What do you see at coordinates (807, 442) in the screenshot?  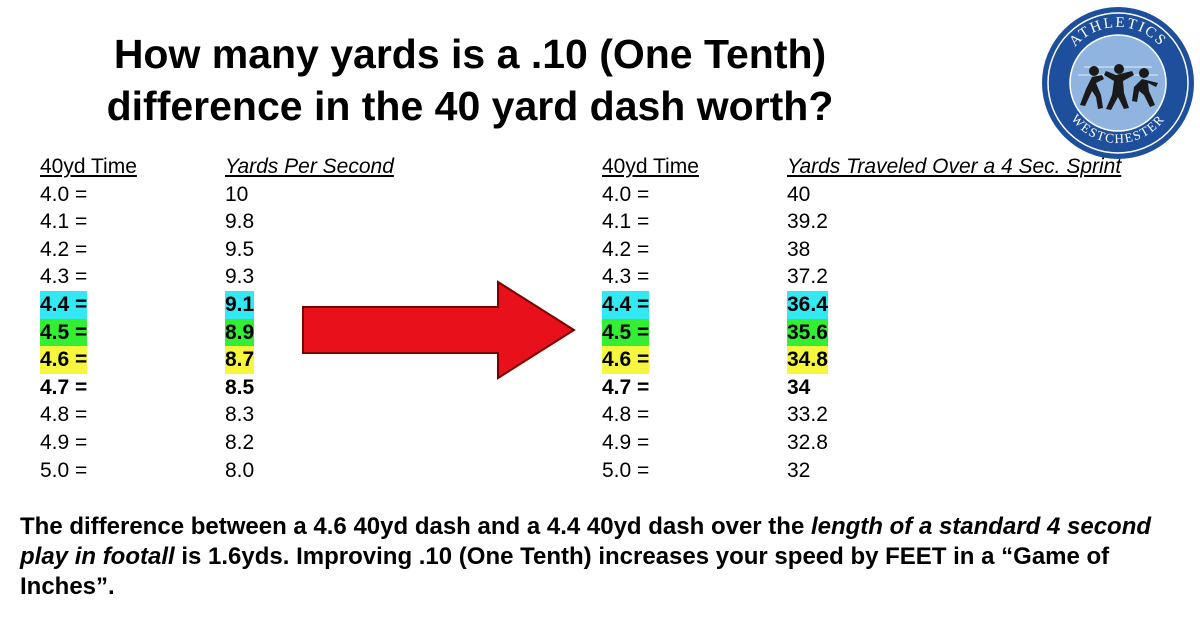 I see `right-table-value-cell: 32.8` at bounding box center [807, 442].